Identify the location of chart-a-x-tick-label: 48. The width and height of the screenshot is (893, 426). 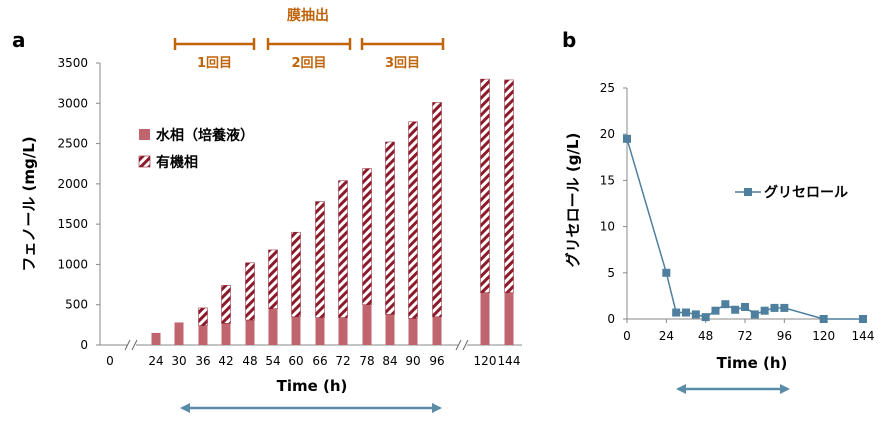
(249, 361).